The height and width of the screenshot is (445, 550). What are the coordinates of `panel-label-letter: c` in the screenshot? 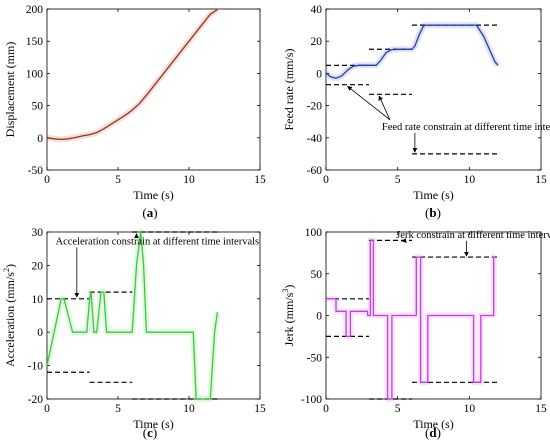 It's located at (150, 432).